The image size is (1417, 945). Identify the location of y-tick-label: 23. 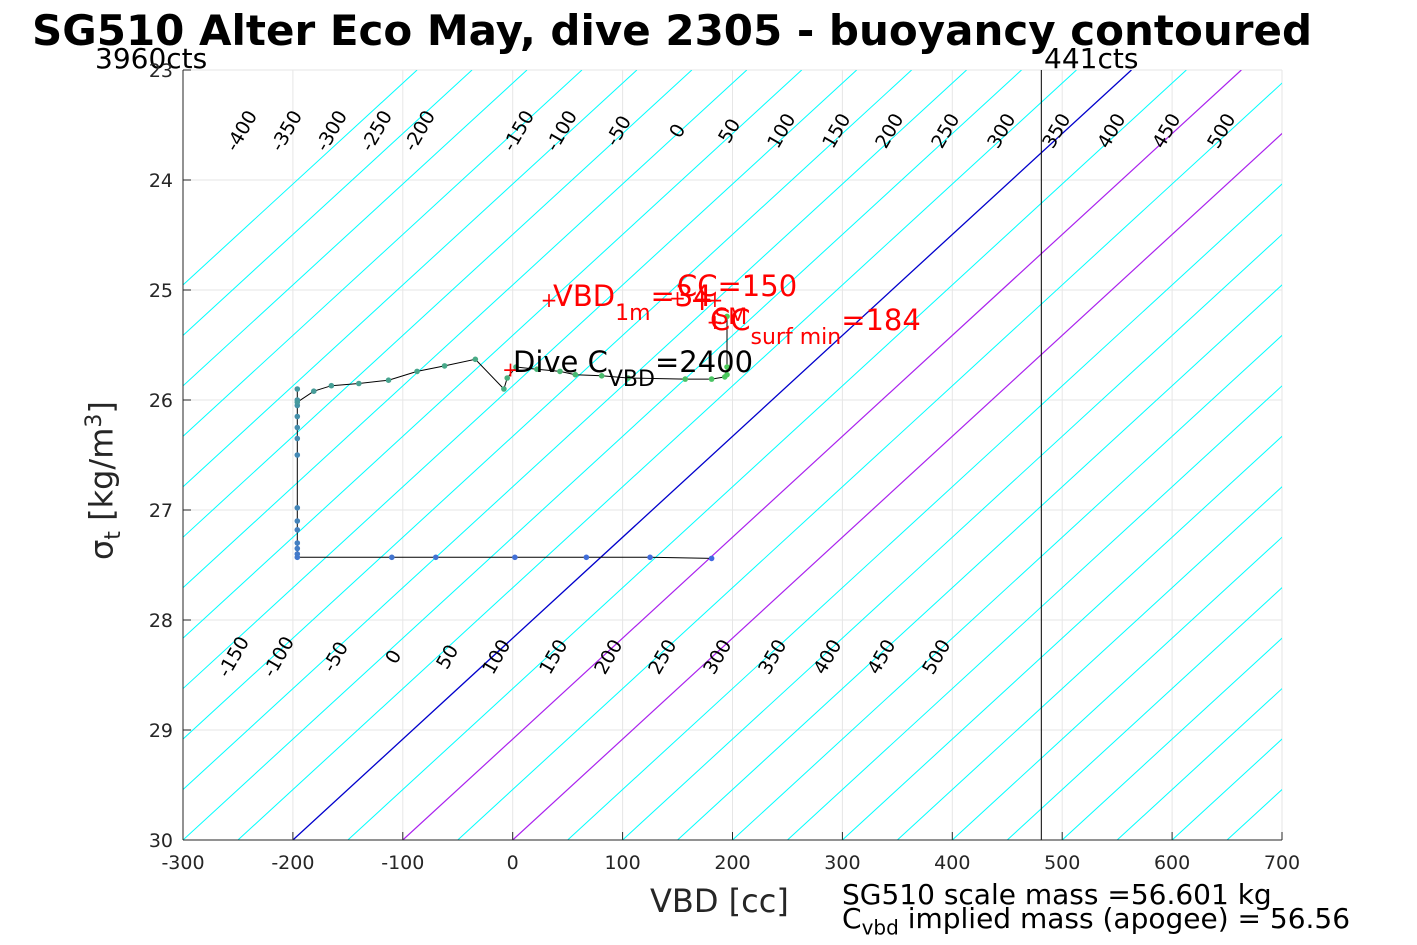
(161, 71).